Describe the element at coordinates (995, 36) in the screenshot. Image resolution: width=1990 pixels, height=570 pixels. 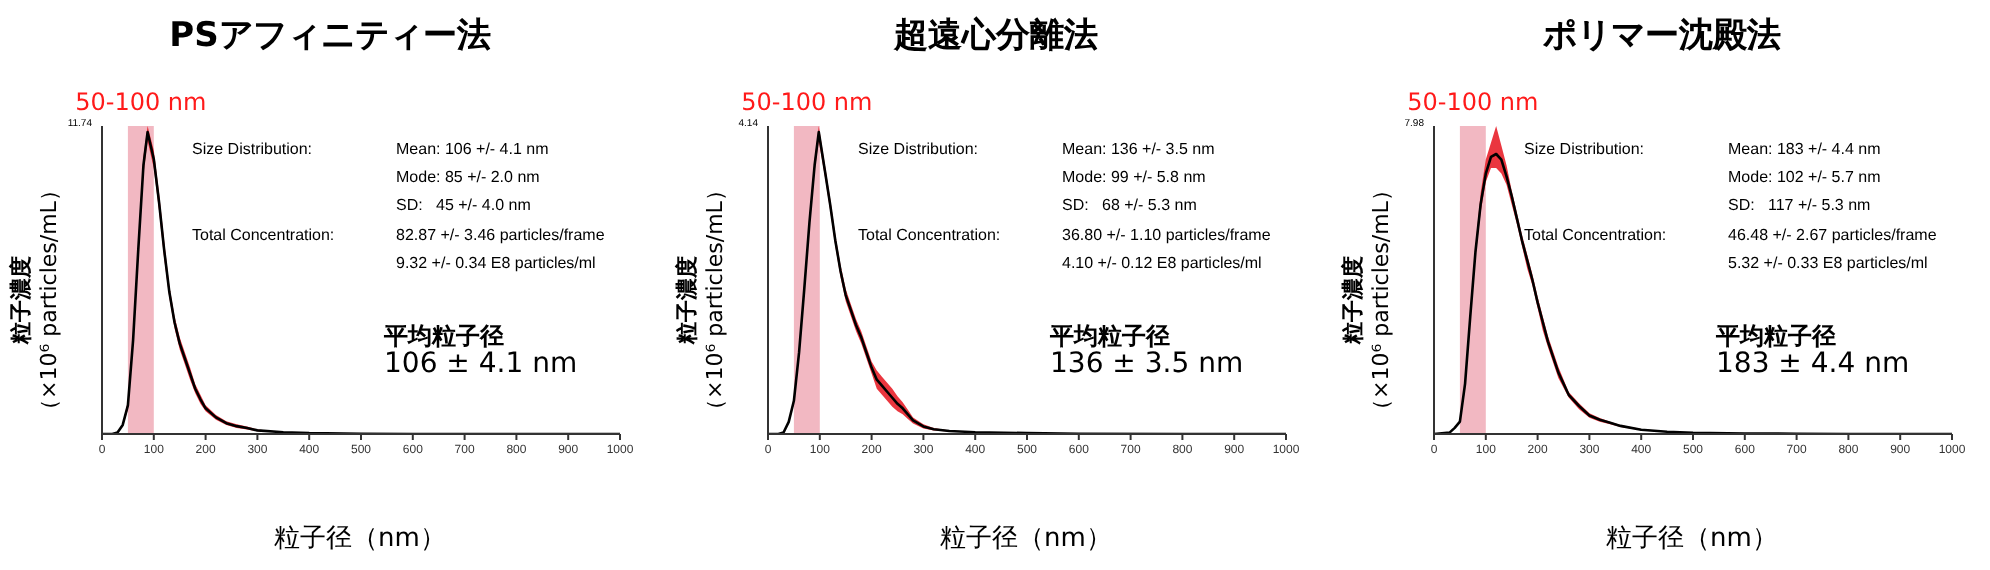
I see `chart-title: 超遠心分離法` at that location.